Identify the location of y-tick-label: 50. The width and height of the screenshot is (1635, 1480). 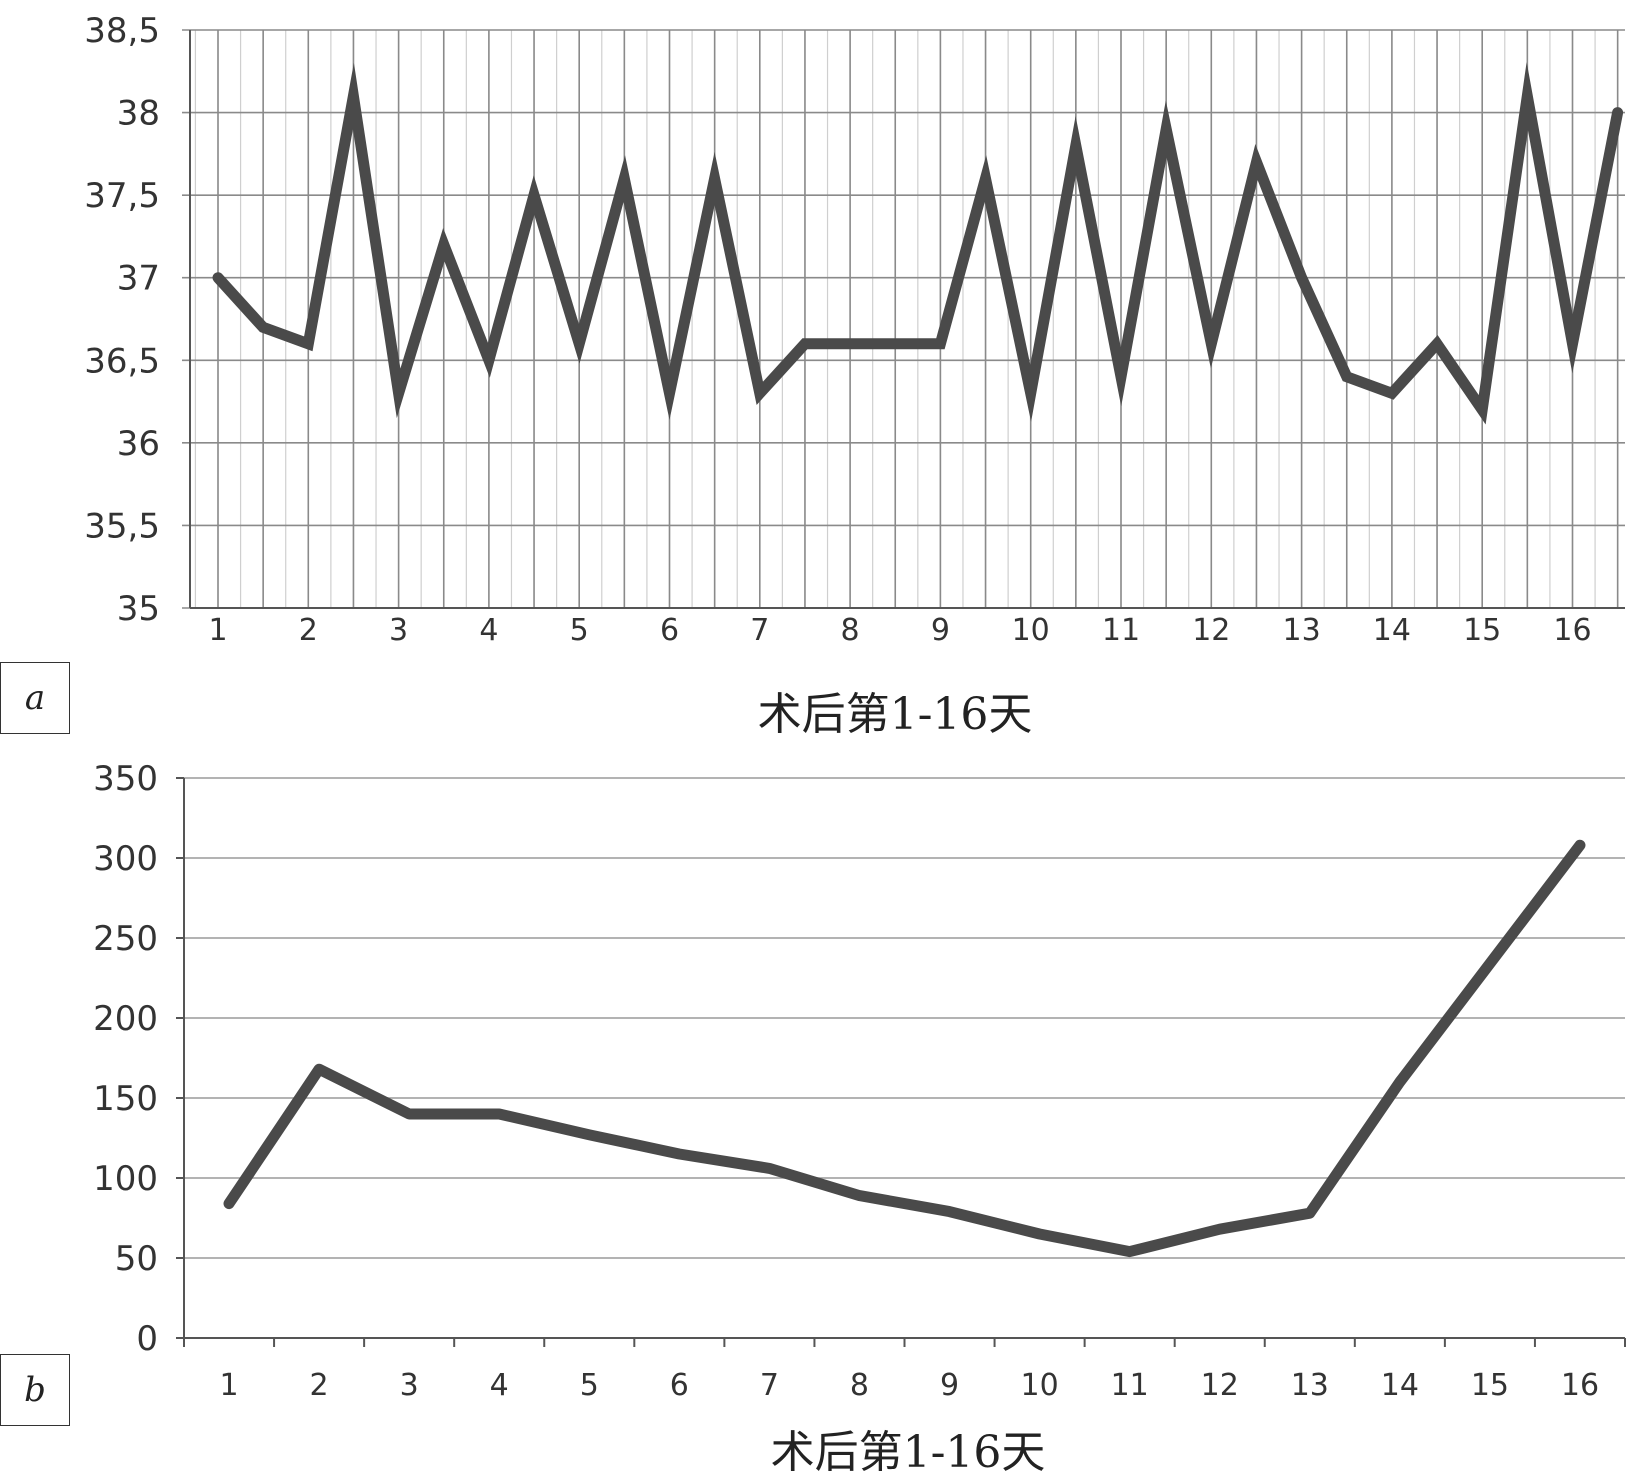
(136, 1259).